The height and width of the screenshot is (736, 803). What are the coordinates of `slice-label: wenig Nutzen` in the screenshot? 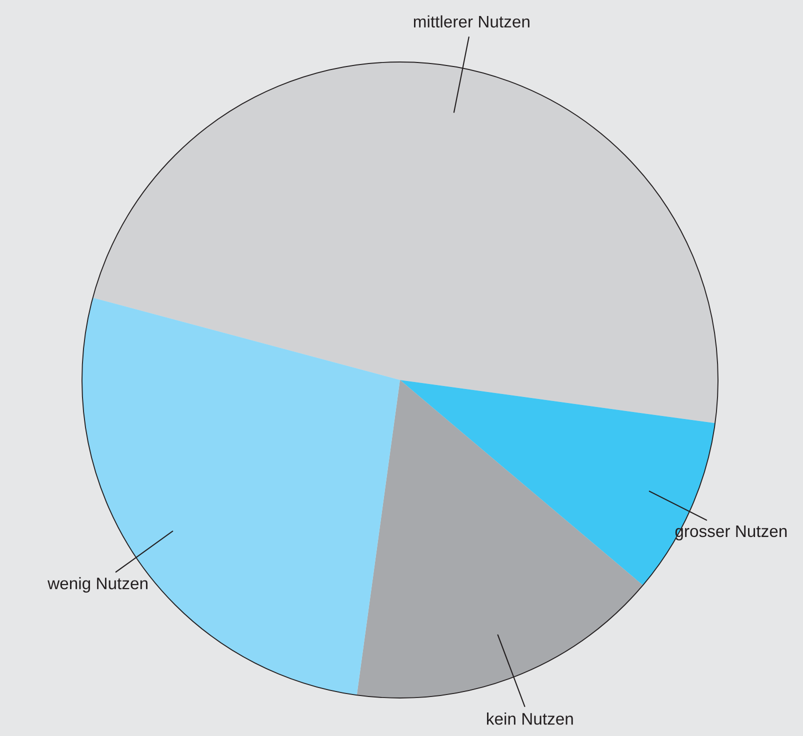 It's located at (98, 585).